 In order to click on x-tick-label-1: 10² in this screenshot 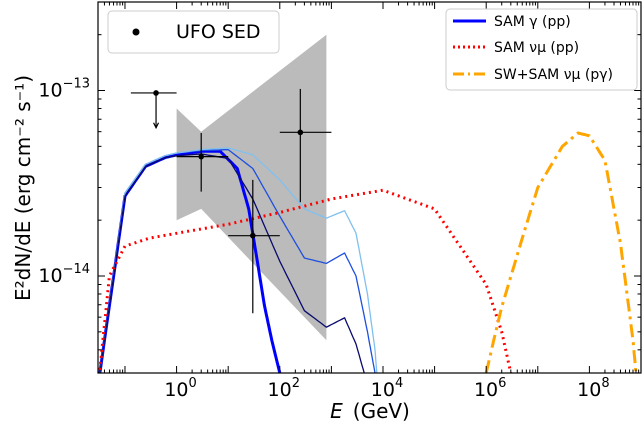, I will do `click(284, 388)`.